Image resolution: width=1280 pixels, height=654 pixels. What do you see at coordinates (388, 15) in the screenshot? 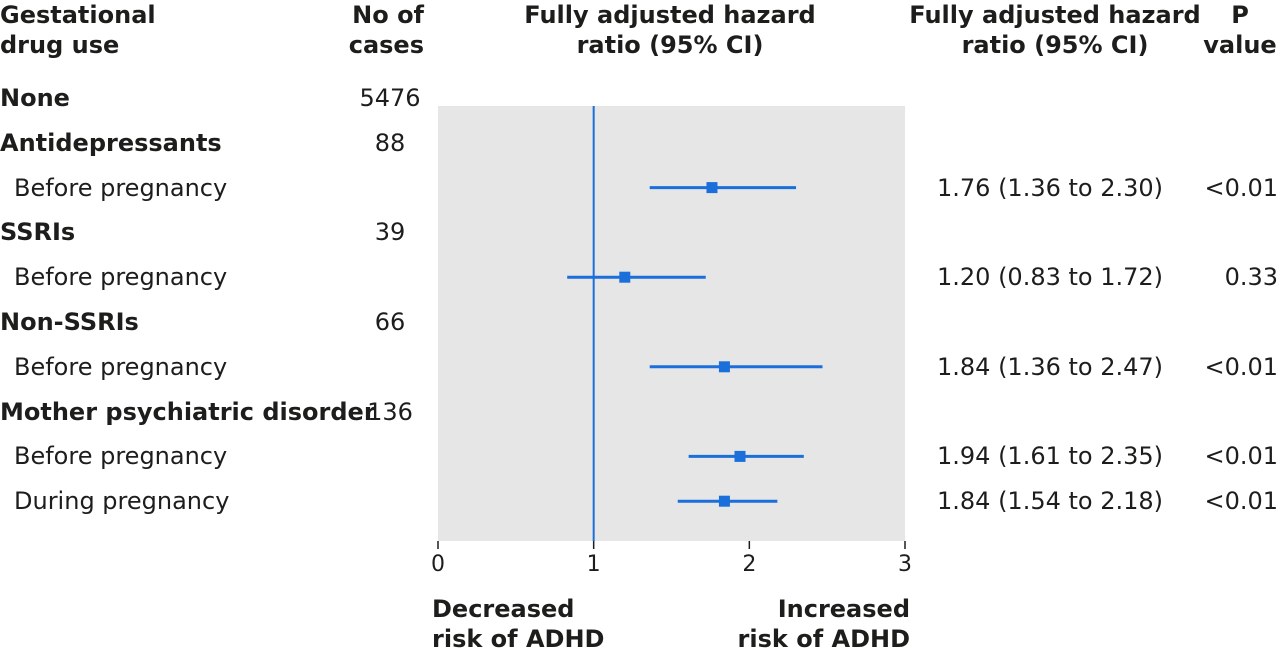
I see `cases-header-line1: No of` at bounding box center [388, 15].